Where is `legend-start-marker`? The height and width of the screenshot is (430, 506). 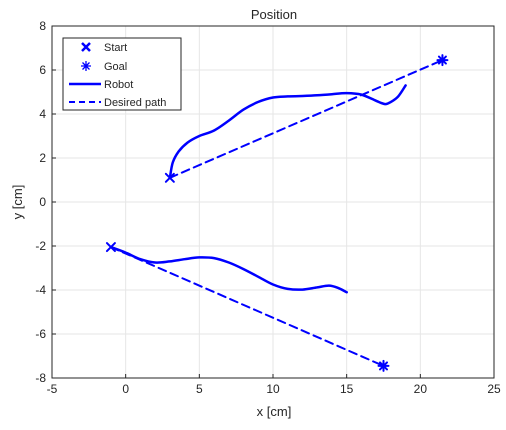 legend-start-marker is located at coordinates (86, 47).